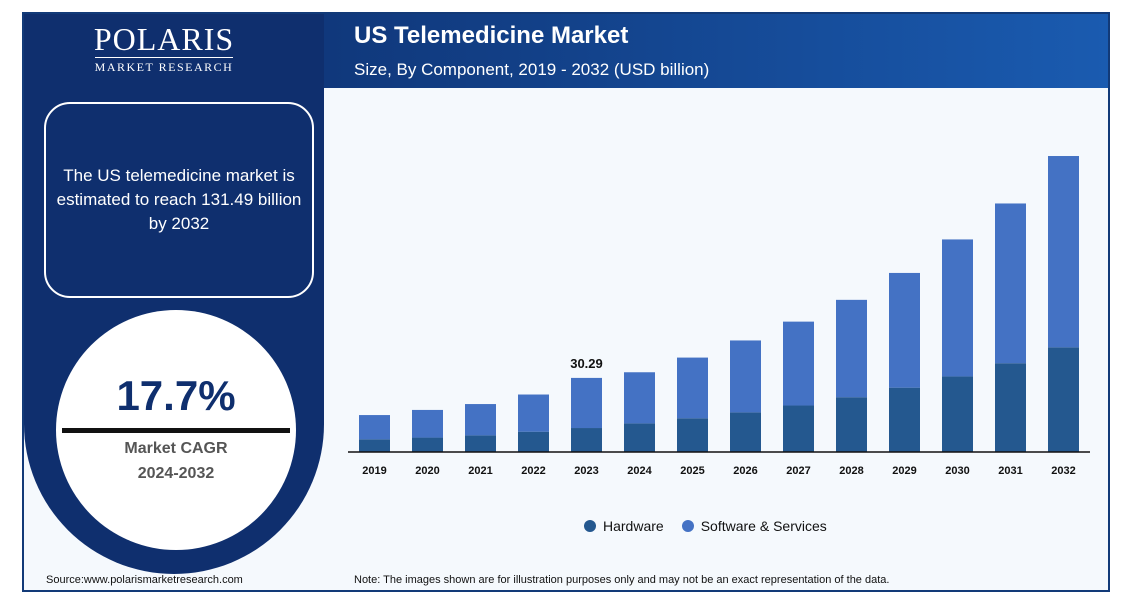  I want to click on x-tick-2026: 2026, so click(745, 471).